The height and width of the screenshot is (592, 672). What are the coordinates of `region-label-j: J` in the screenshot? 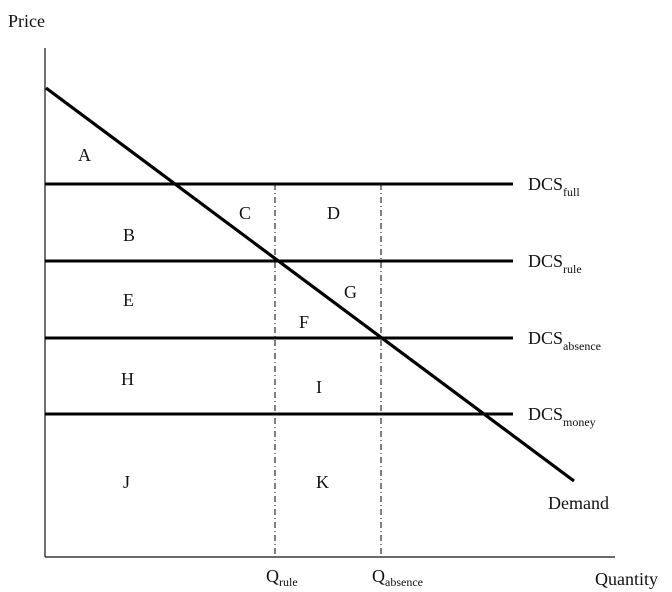 It's located at (126, 482).